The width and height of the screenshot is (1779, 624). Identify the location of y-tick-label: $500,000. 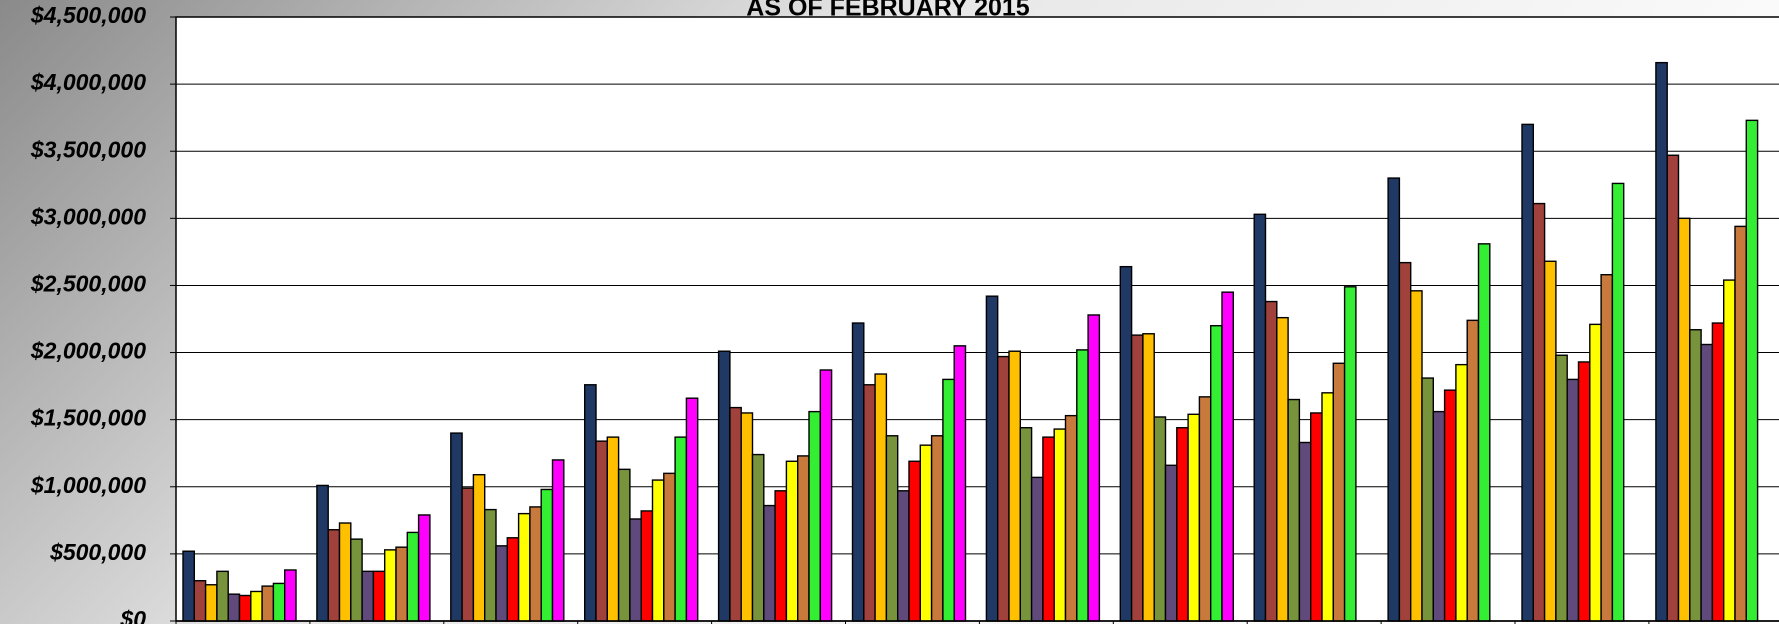
(97, 552).